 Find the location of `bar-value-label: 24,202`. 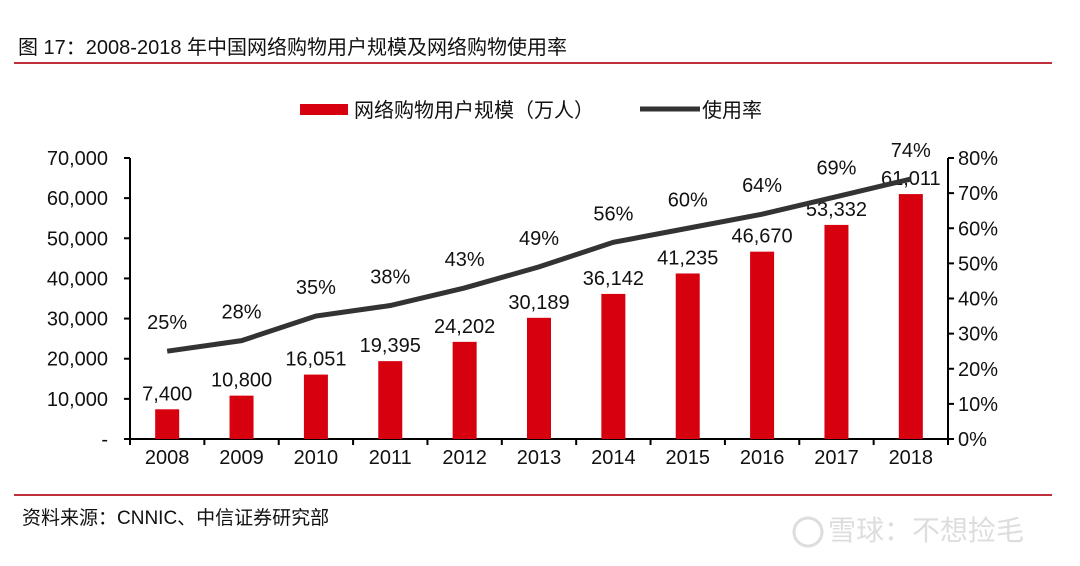

bar-value-label: 24,202 is located at coordinates (464, 327).